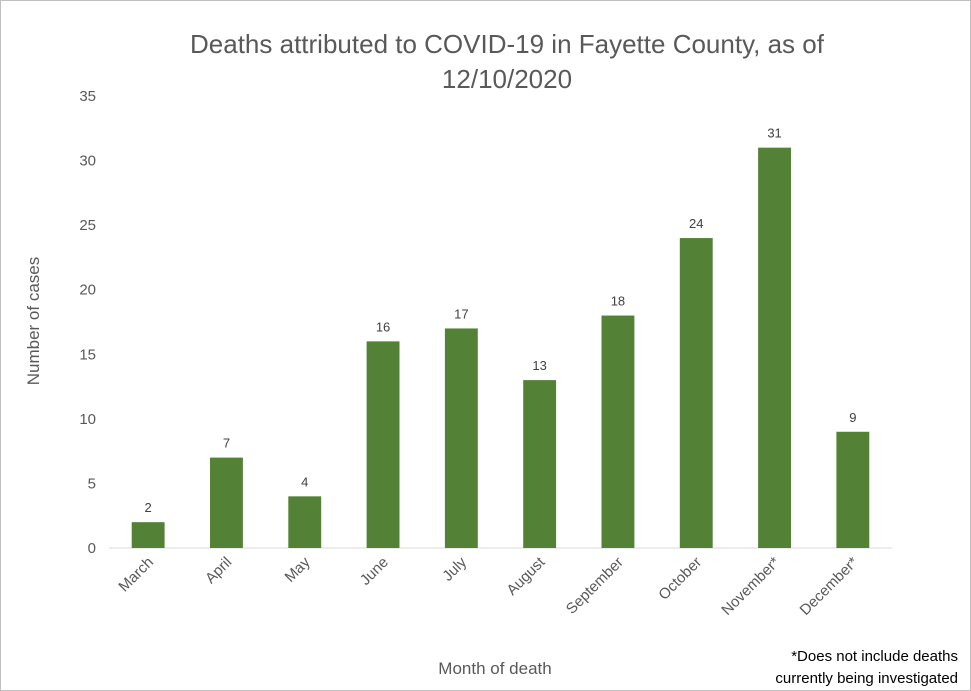 The image size is (971, 691). Describe the element at coordinates (774, 133) in the screenshot. I see `data-label: 31` at that location.